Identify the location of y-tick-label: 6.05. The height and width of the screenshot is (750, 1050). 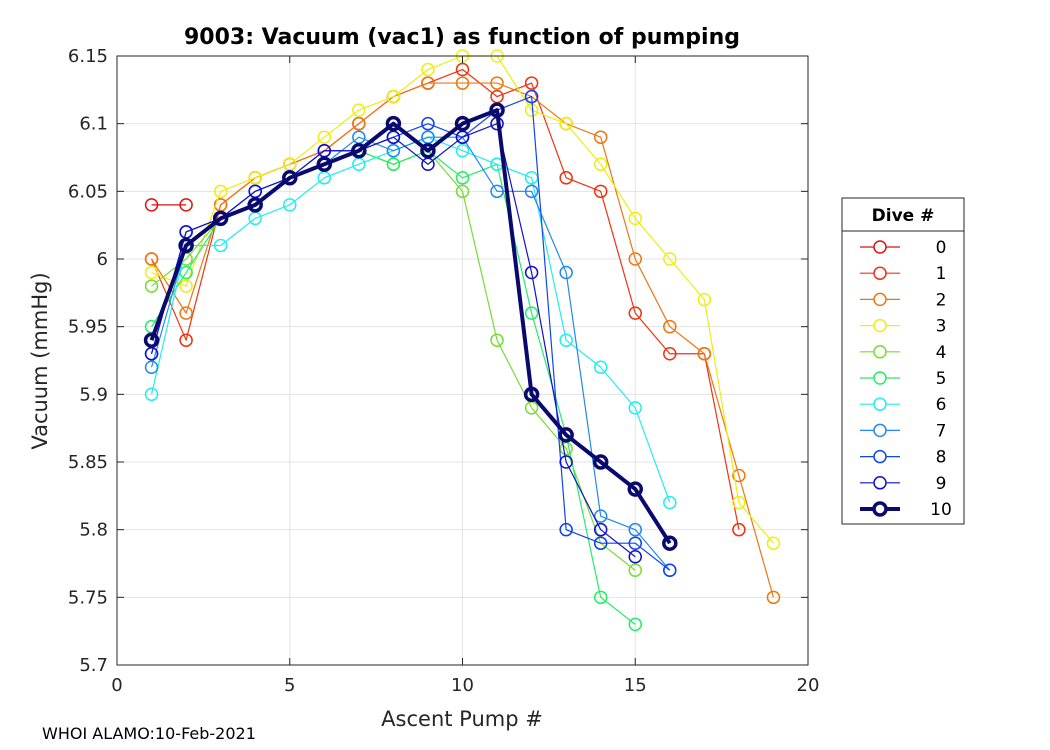
(88, 191).